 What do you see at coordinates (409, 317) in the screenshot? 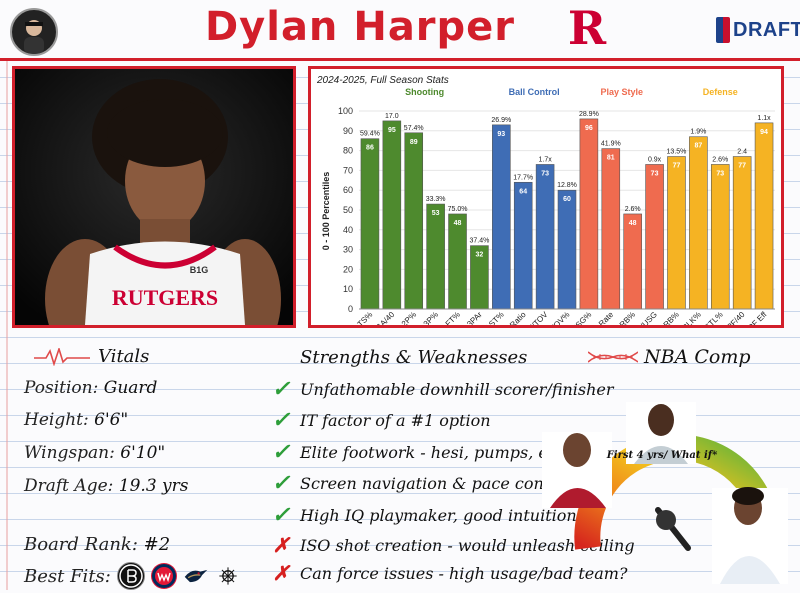
I see `chart-x-tick-label: 2P%` at bounding box center [409, 317].